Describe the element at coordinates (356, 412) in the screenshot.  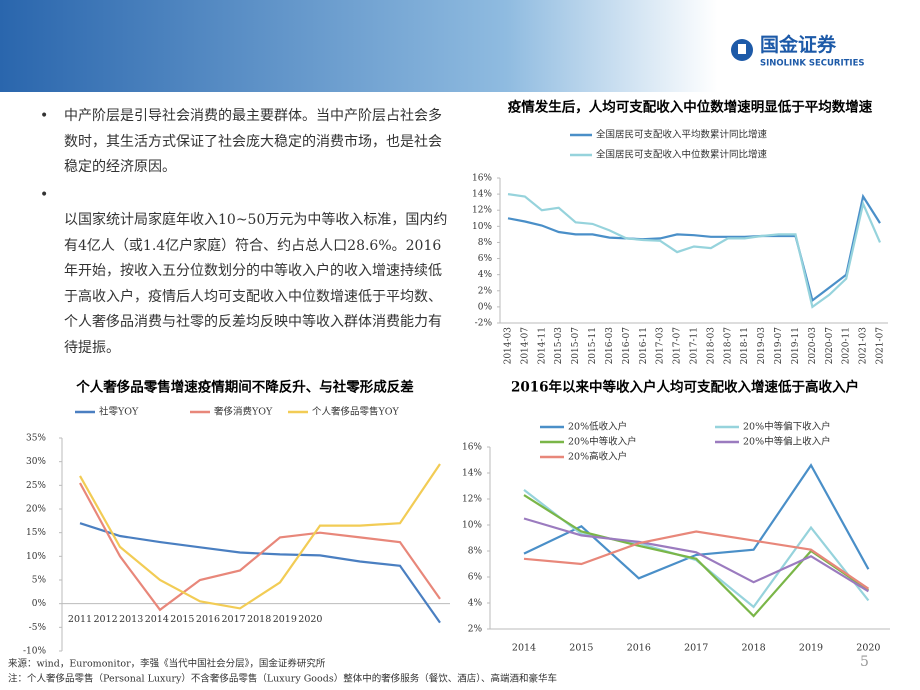
I see `legend-label: 个人奢侈品零售YOY` at that location.